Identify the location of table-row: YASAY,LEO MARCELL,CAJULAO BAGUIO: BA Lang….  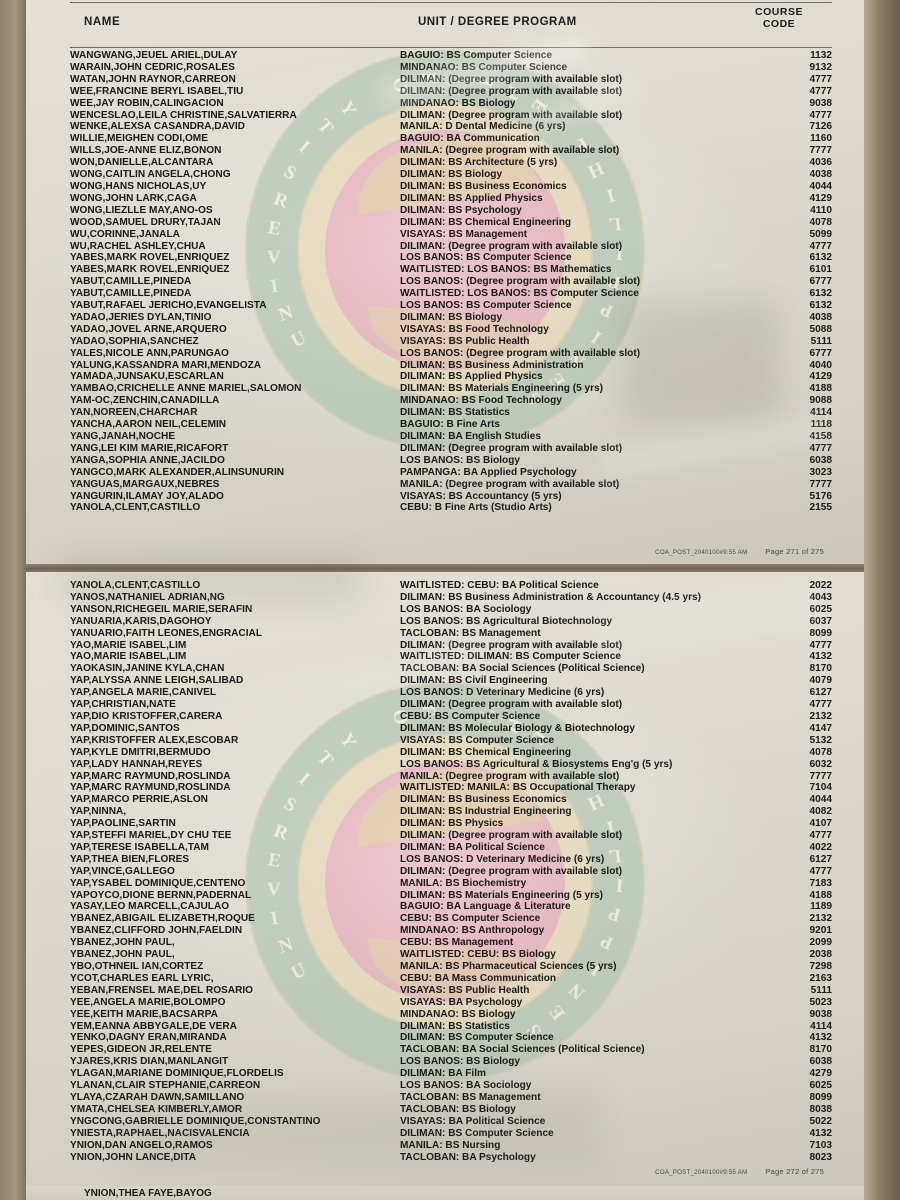
(451, 907).